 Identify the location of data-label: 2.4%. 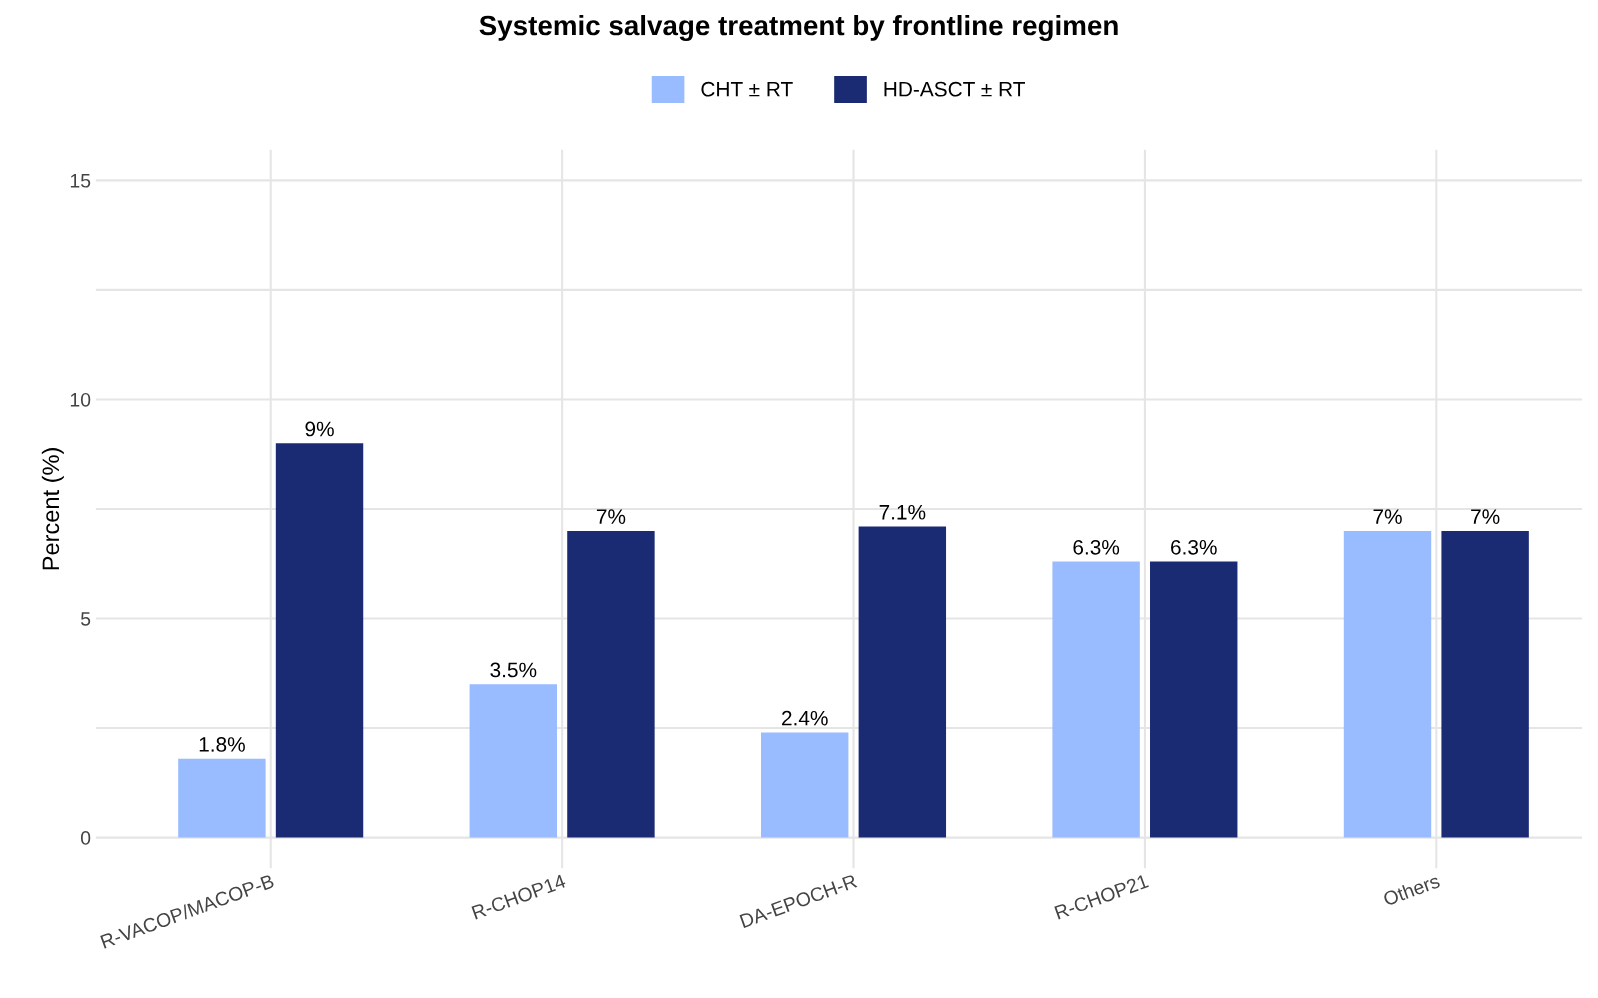
(805, 718).